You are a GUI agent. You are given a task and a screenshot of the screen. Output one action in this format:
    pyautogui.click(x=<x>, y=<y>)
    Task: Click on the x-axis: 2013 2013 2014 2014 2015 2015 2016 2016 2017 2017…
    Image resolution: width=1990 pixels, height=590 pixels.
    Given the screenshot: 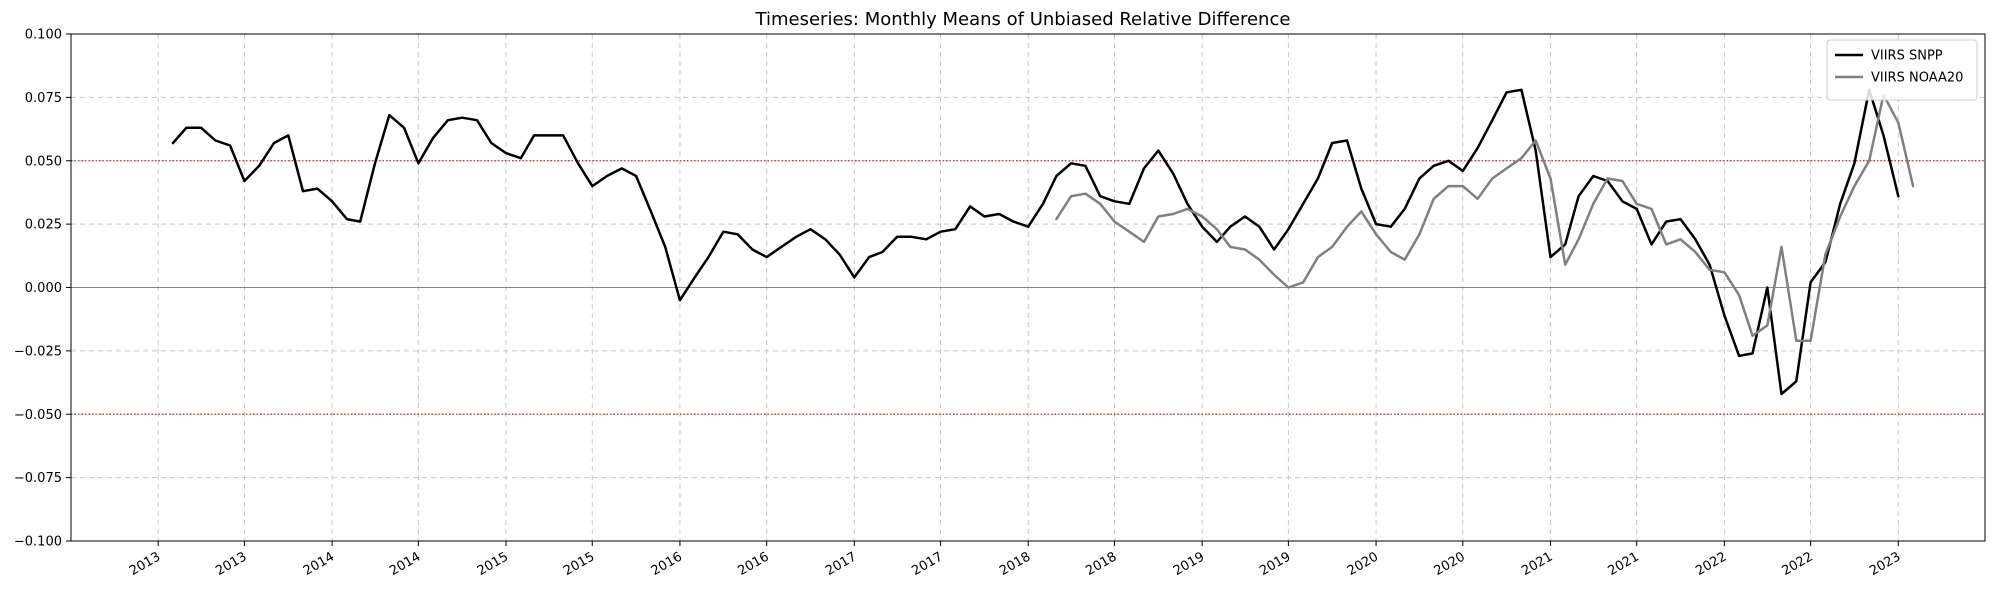 What is the action you would take?
    pyautogui.click(x=1015, y=560)
    